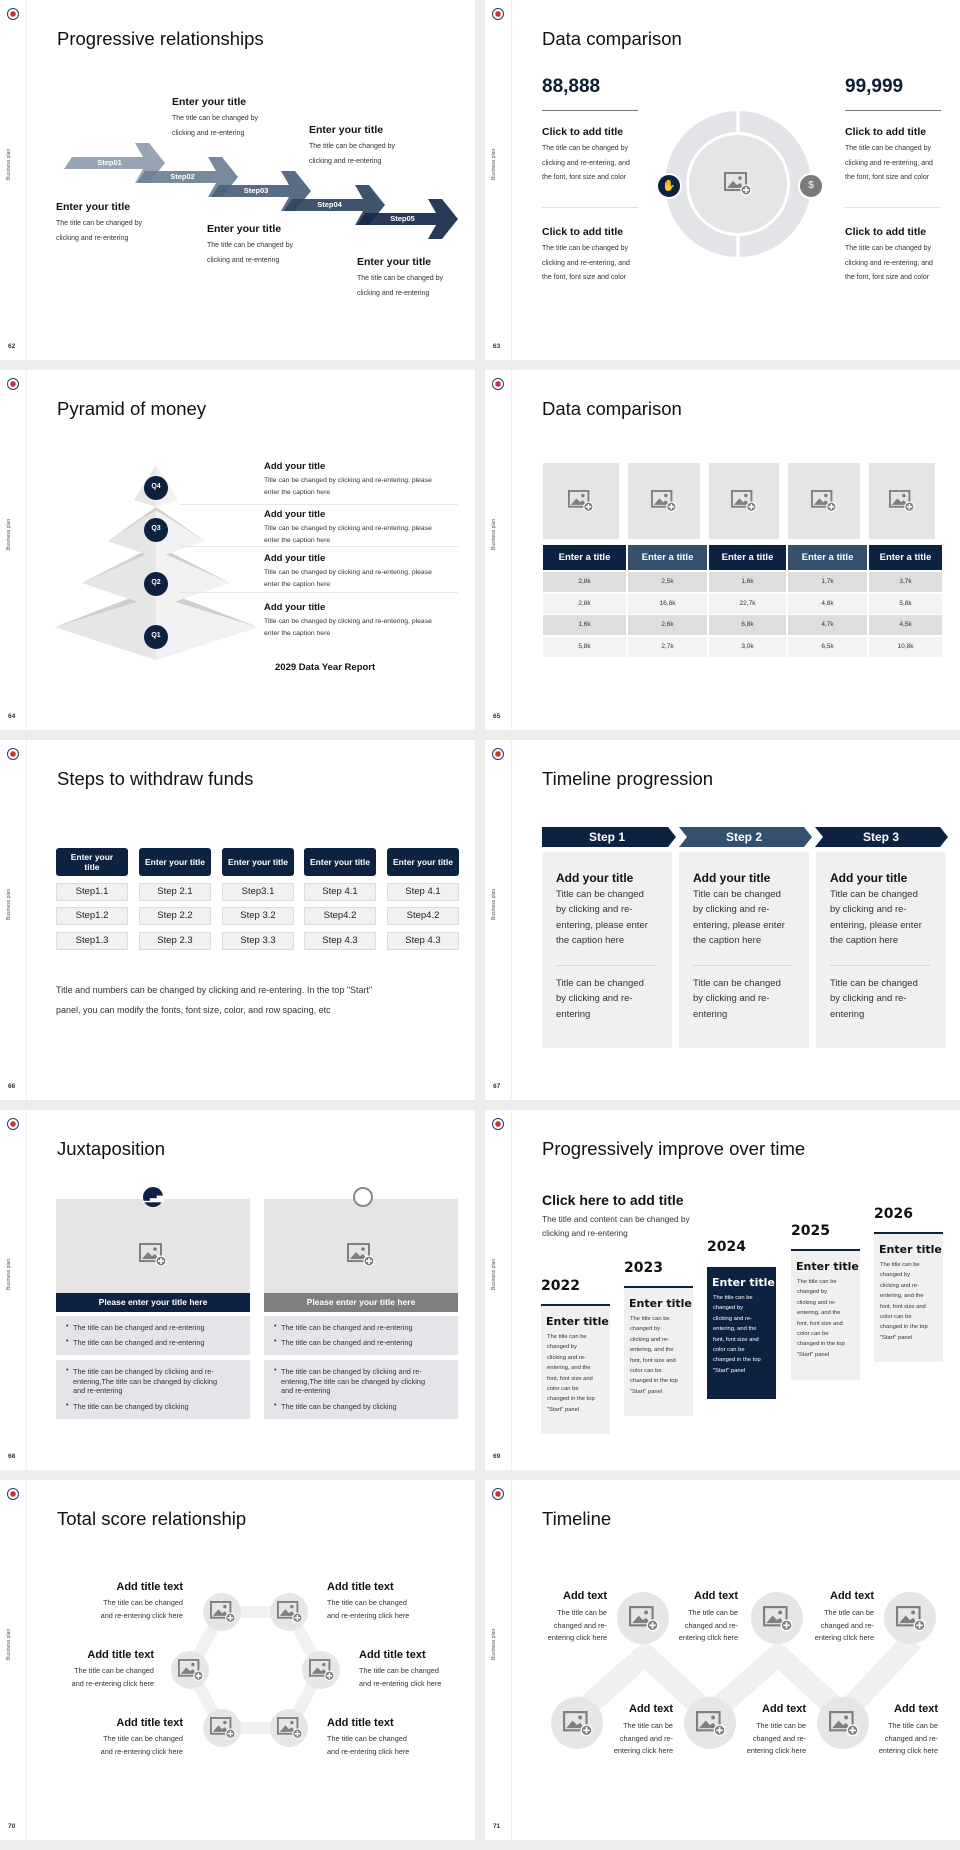  Describe the element at coordinates (747, 647) in the screenshot. I see `cell-value: 3,0k` at that location.